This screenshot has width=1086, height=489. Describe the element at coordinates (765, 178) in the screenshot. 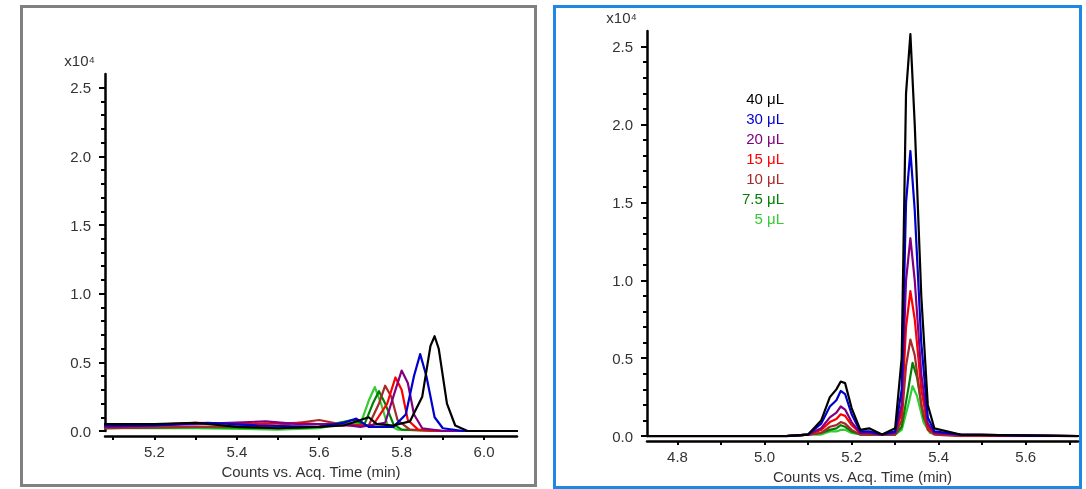

I see `text: 10 μL` at that location.